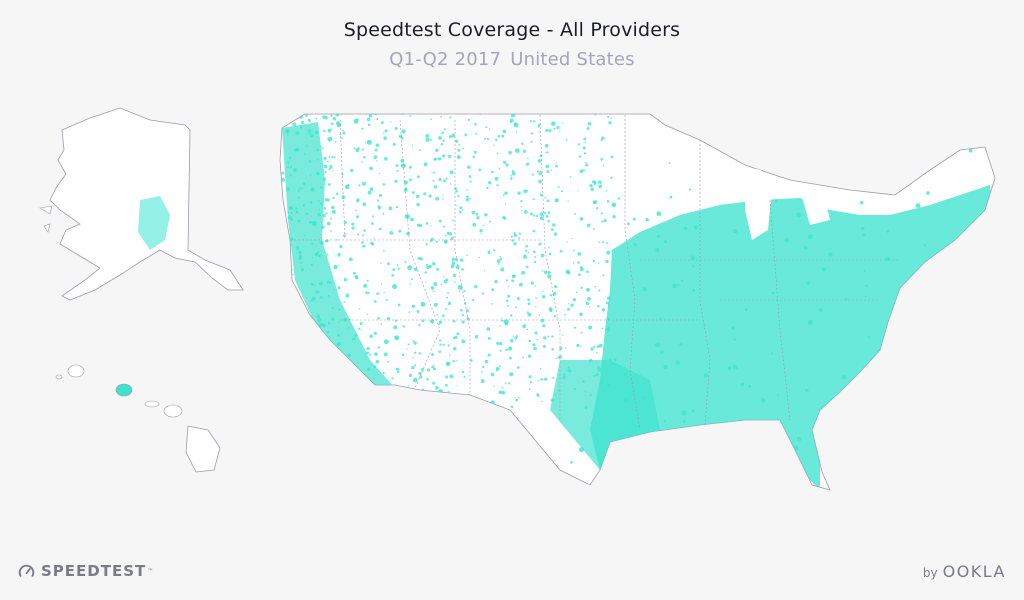 The image size is (1024, 600). I want to click on hawaii-island-big, so click(203, 449).